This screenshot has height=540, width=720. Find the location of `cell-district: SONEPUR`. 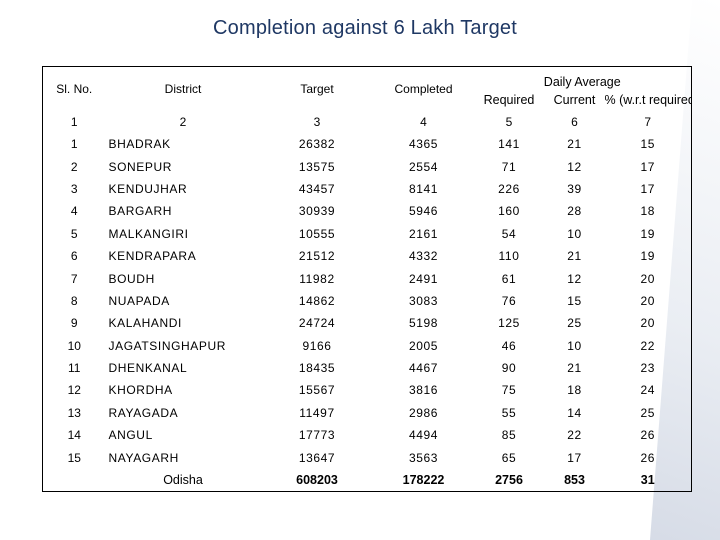

cell-district: SONEPUR is located at coordinates (140, 166).